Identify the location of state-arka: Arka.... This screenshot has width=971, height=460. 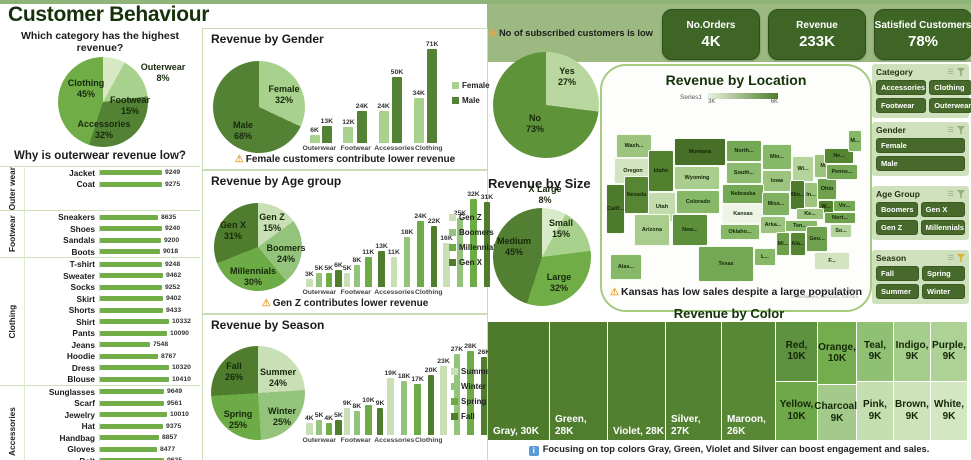
(773, 225).